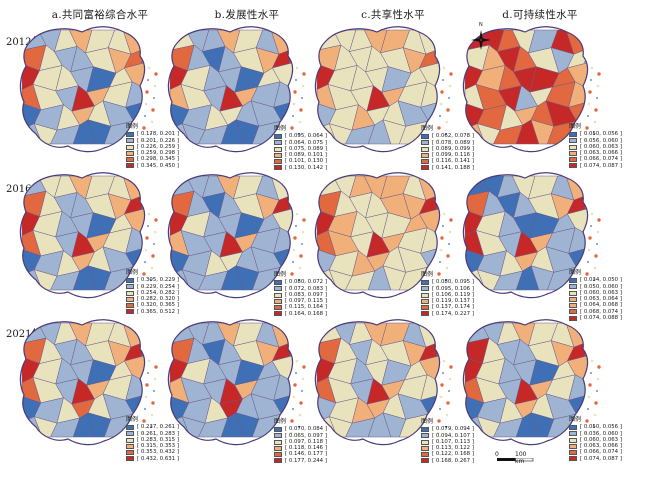  Describe the element at coordinates (306, 136) in the screenshot. I see `legend-class-label: [ 0.095, 0.064 ]` at that location.